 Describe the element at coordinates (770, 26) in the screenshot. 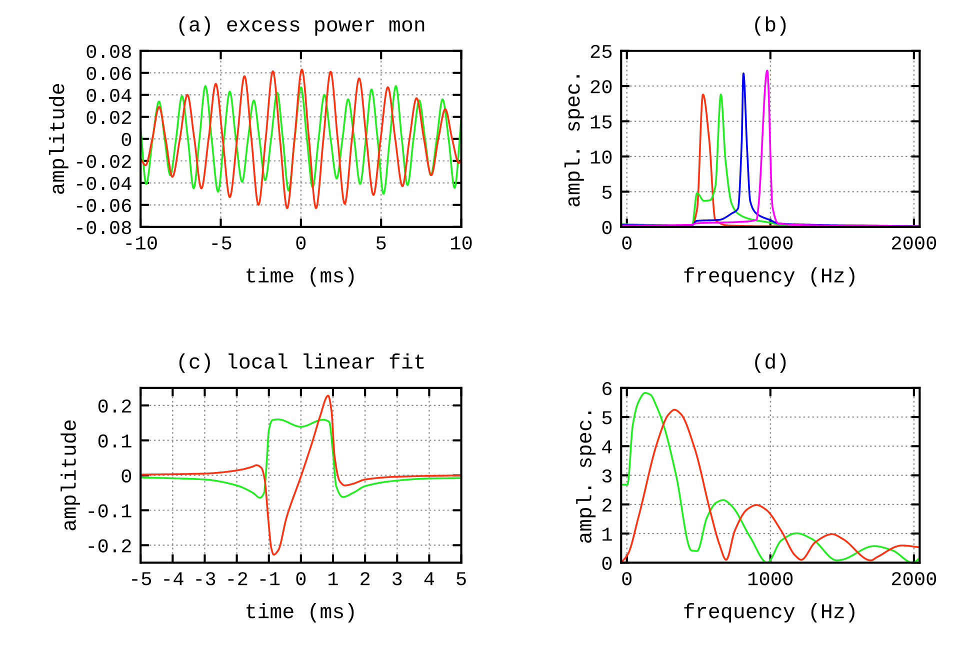

I see `chart-title: (b)` at that location.